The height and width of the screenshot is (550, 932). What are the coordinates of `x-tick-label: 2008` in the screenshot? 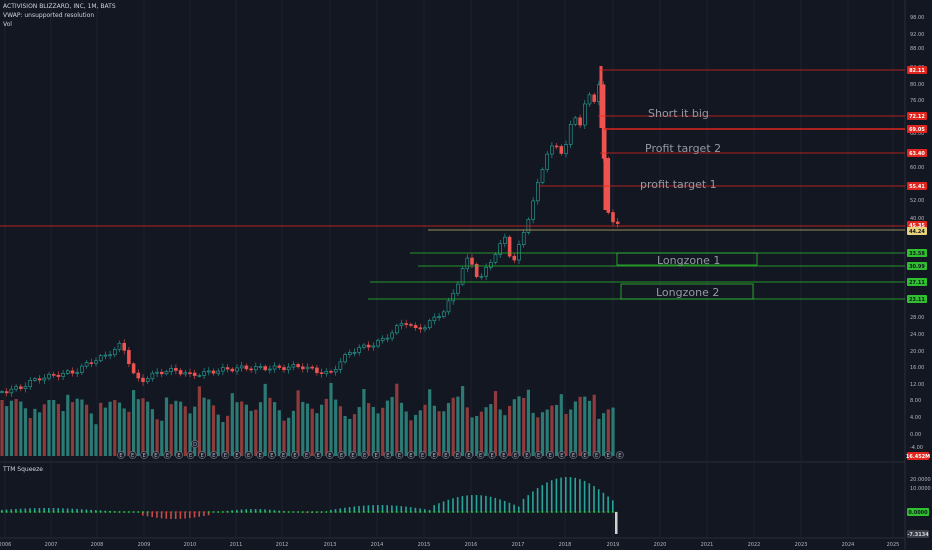 It's located at (97, 545).